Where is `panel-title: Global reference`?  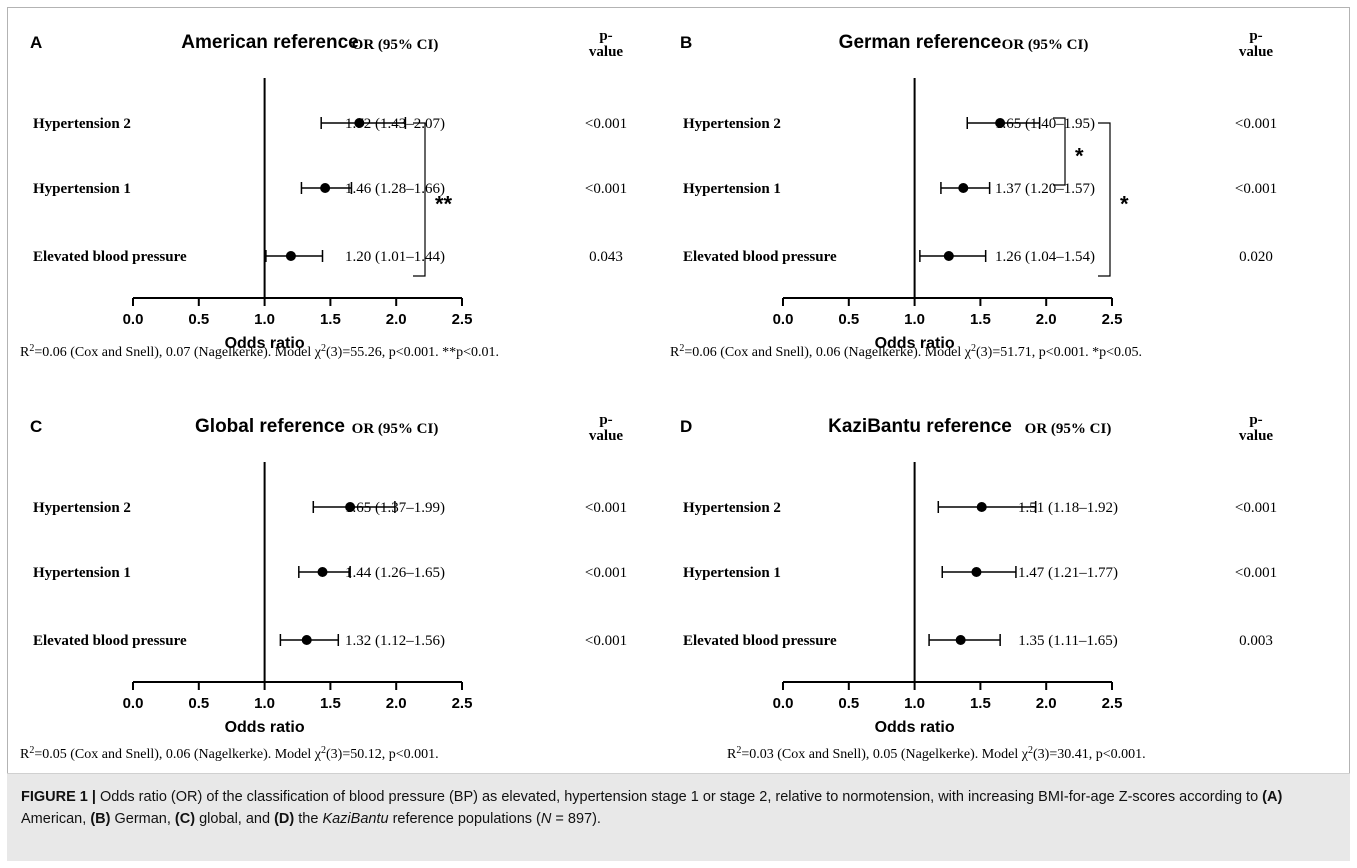 panel-title: Global reference is located at coordinates (270, 426).